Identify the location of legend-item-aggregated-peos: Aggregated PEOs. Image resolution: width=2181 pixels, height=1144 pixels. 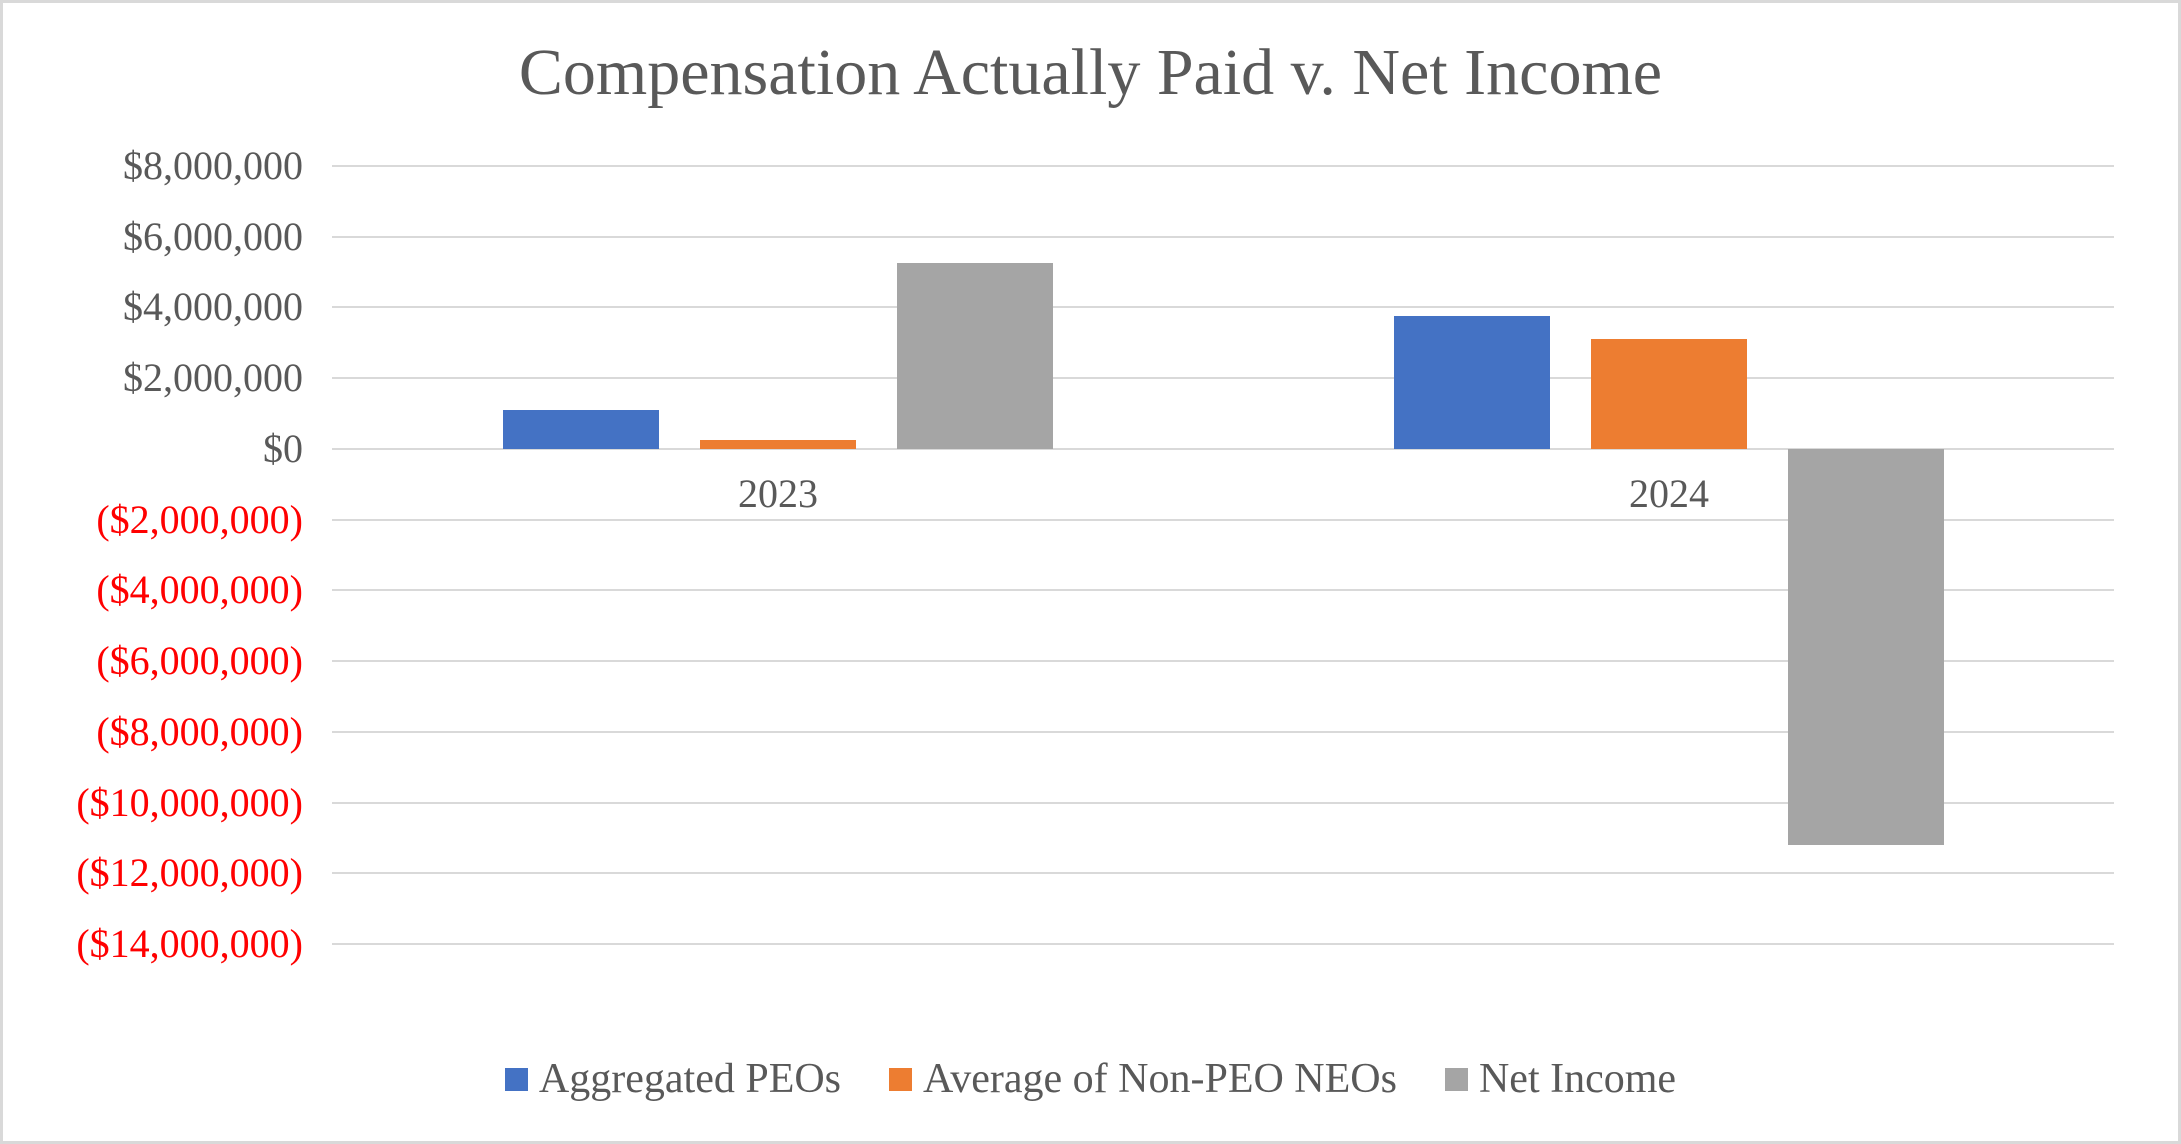
(673, 1079).